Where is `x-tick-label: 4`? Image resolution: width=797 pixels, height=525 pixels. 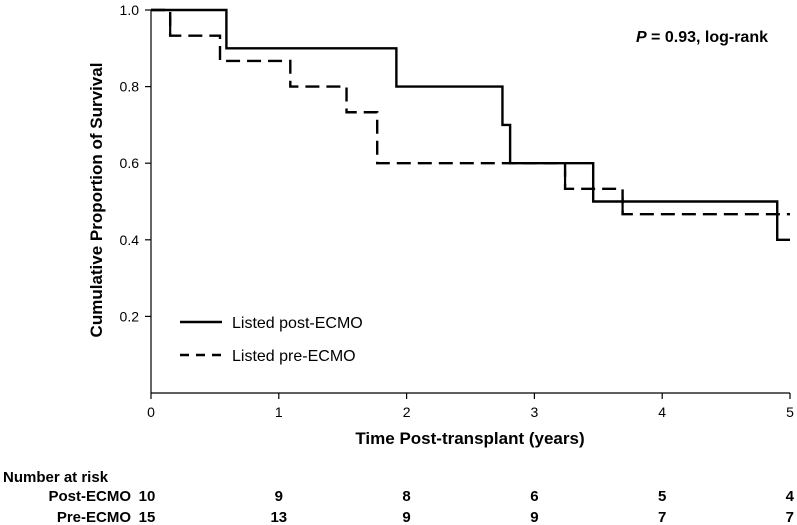
x-tick-label: 4 is located at coordinates (662, 412).